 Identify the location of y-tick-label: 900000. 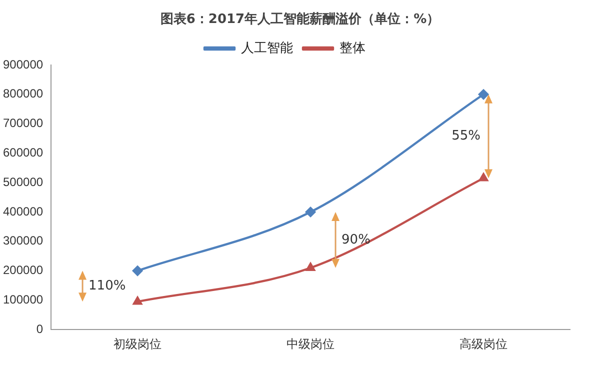
(23, 64).